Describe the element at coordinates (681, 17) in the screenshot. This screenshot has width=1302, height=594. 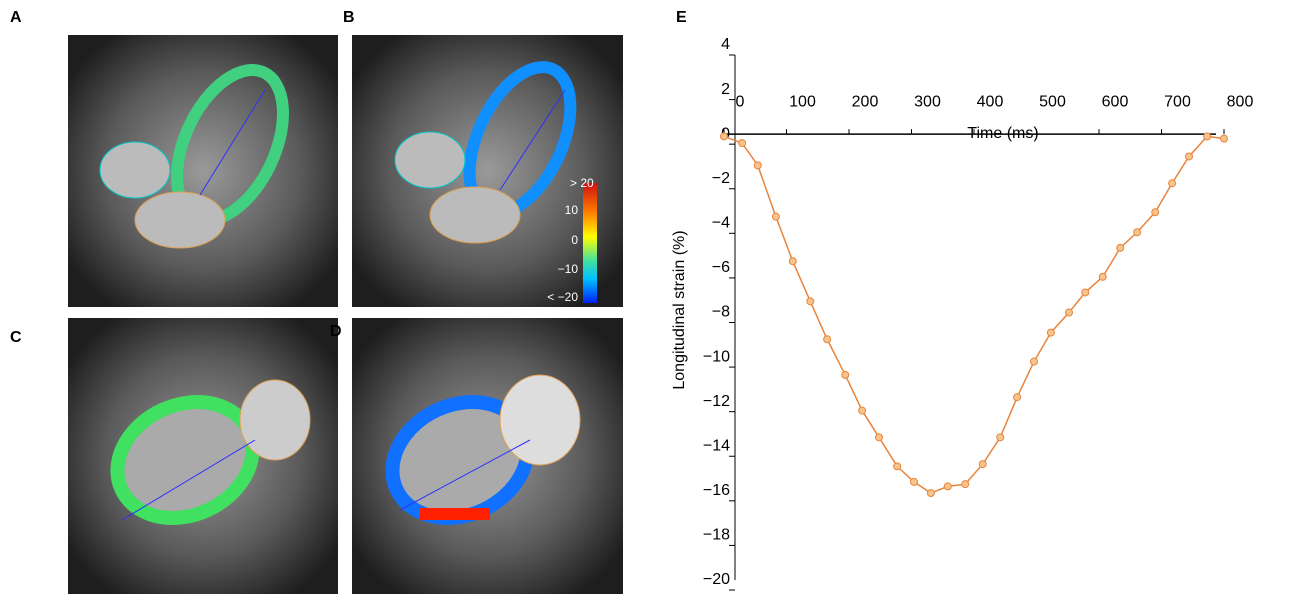
I see `panel-label: E` at that location.